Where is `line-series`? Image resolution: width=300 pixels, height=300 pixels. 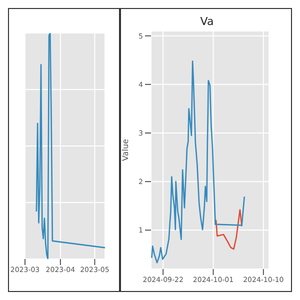
line-series is located at coordinates (228, 229).